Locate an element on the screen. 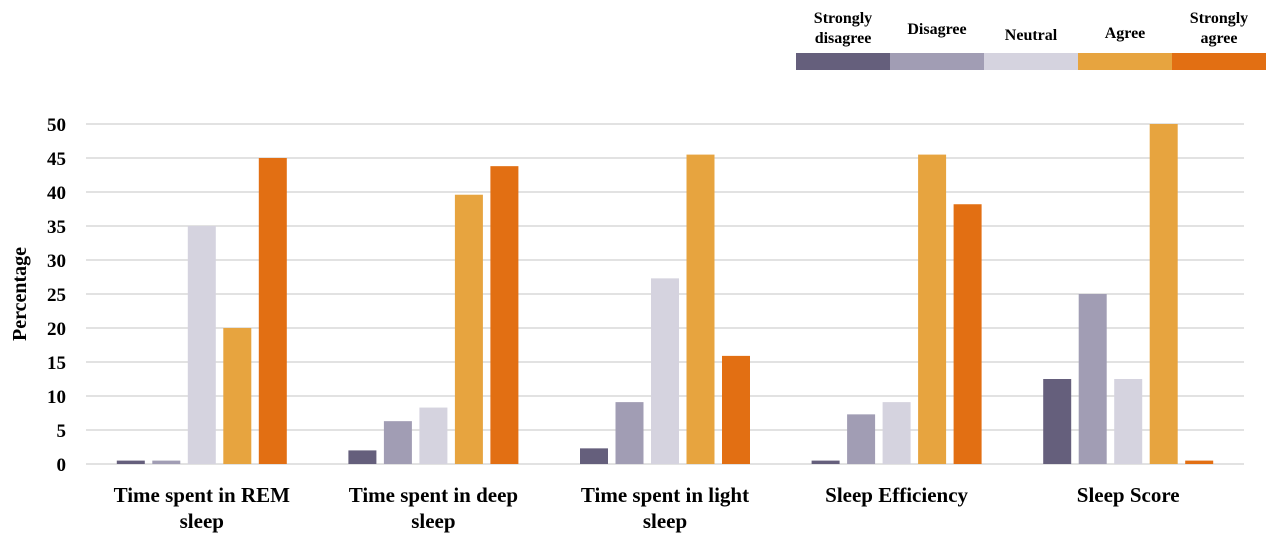 Image resolution: width=1266 pixels, height=534 pixels. x-tick-label: Time spent in REM sleep is located at coordinates (202, 508).